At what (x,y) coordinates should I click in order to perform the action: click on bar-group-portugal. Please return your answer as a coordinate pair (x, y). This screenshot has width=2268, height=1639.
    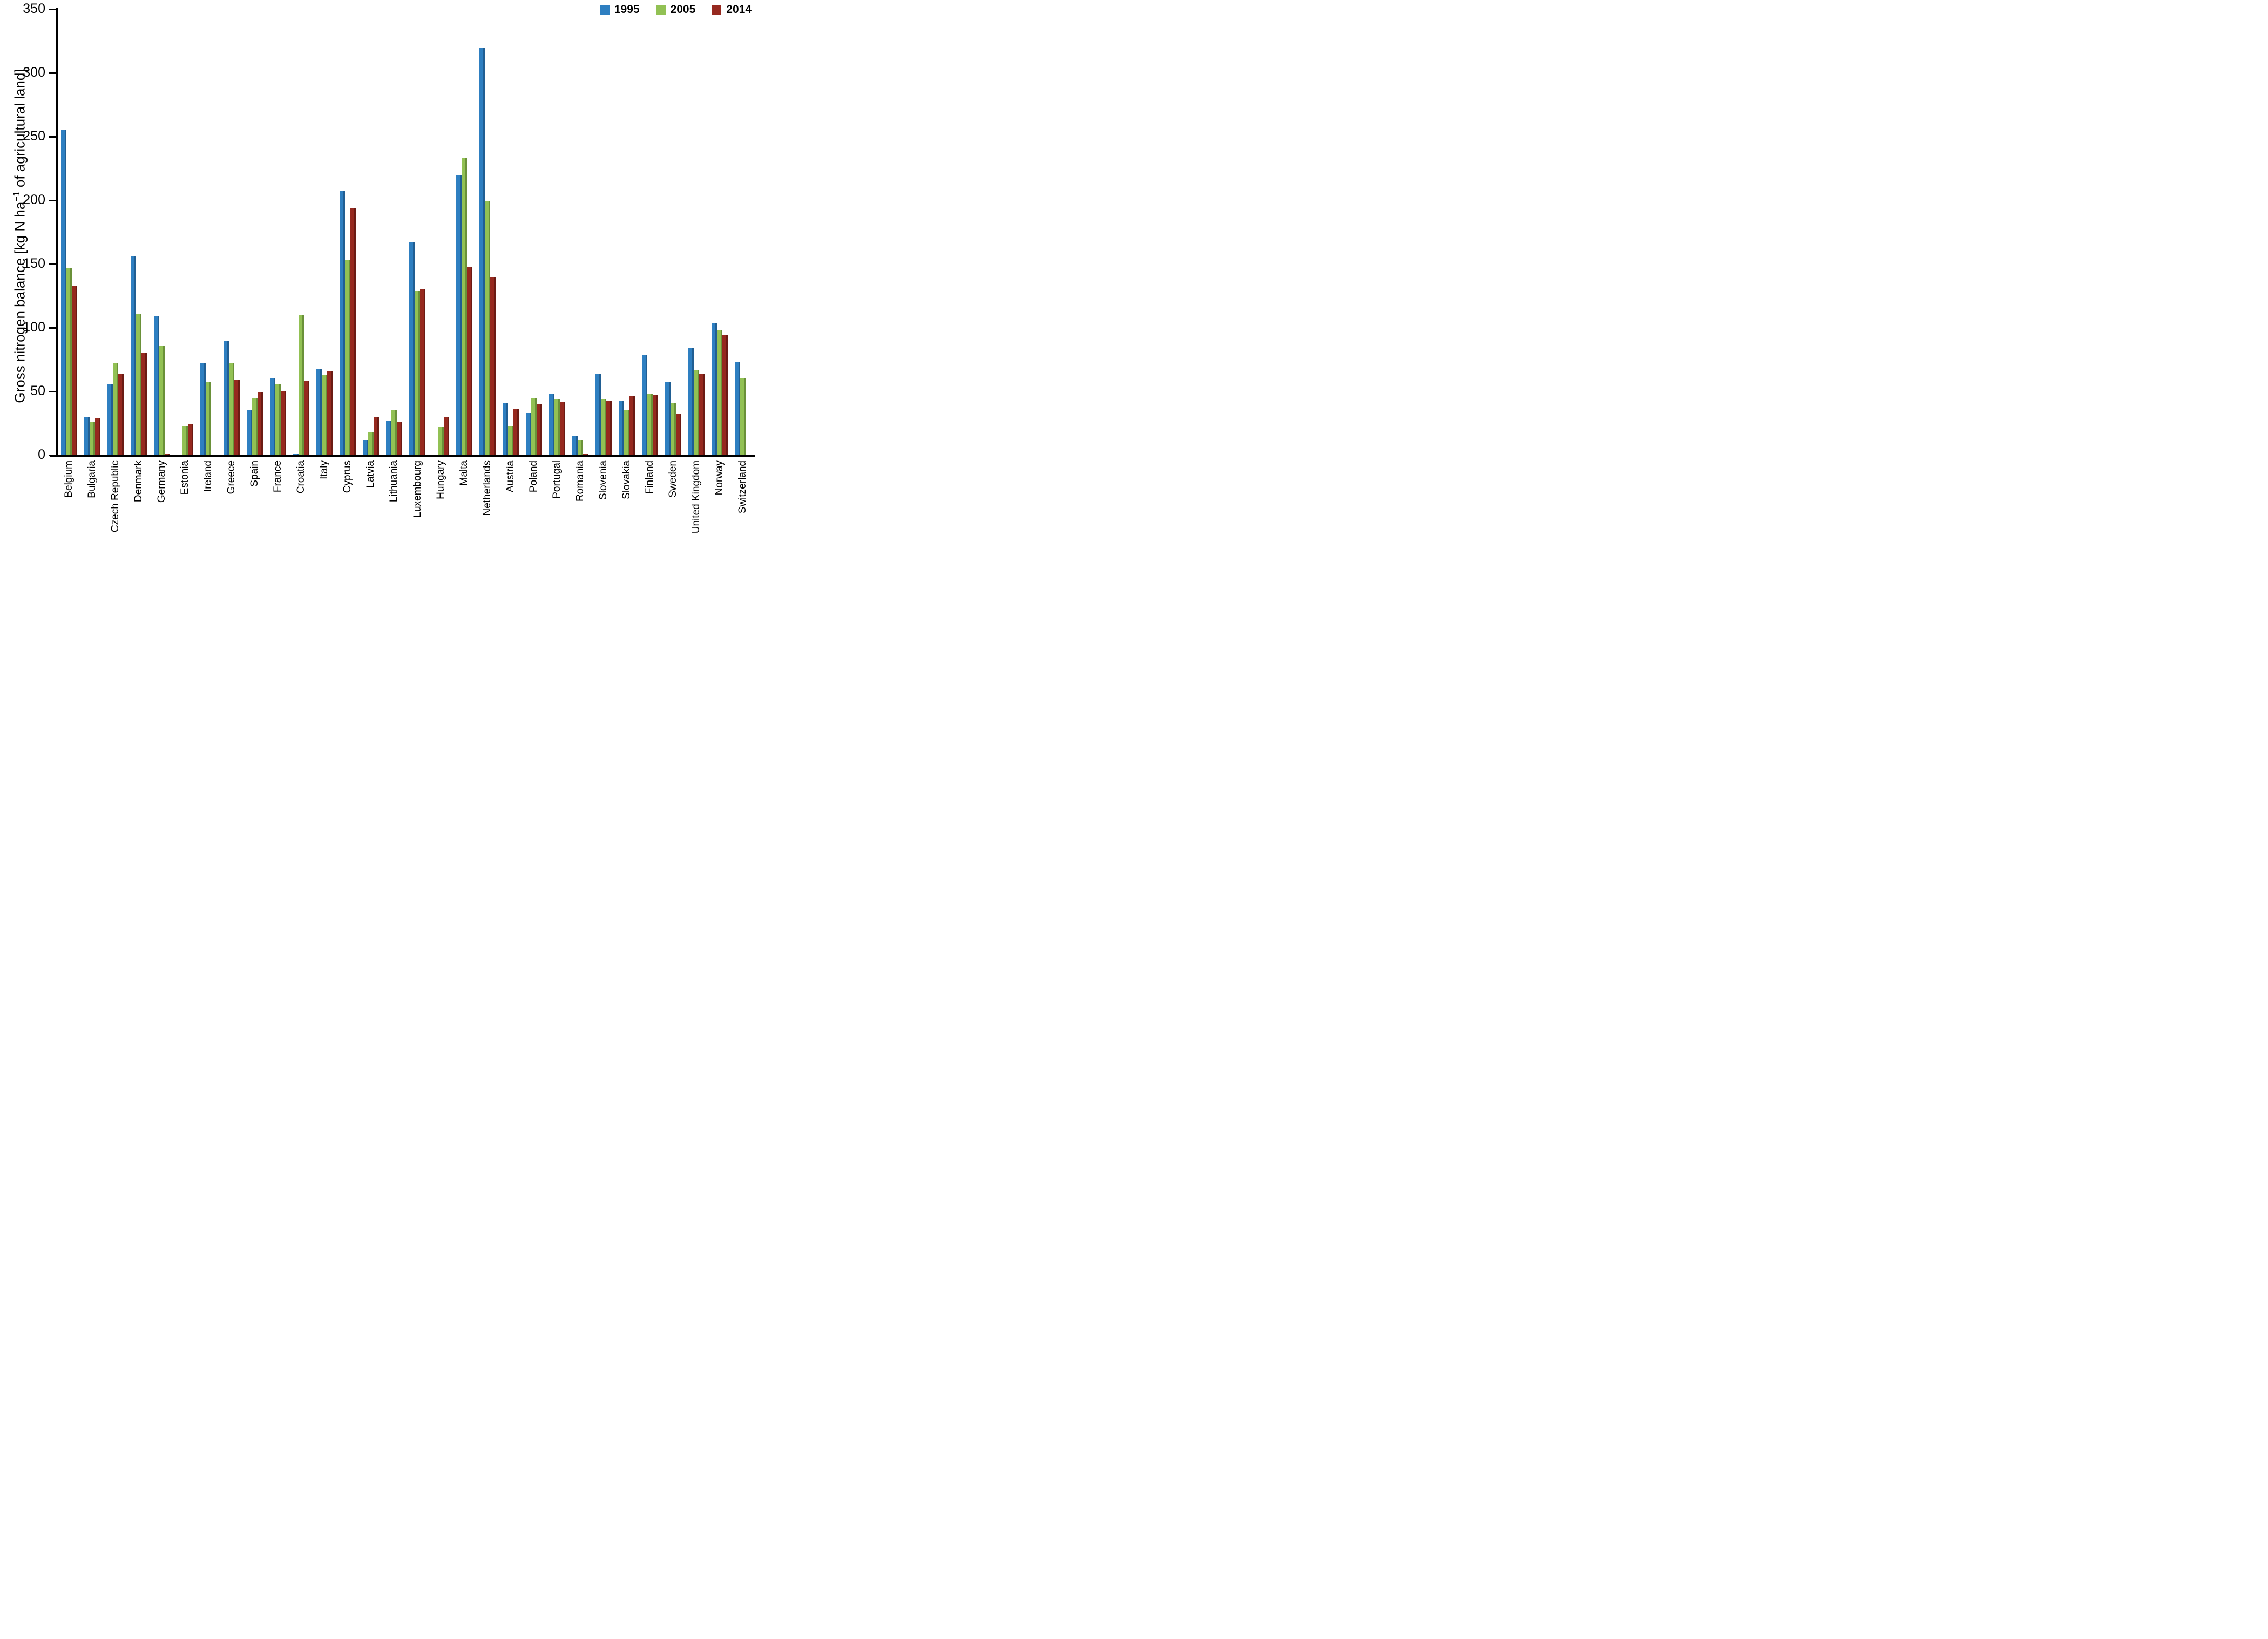
    Looking at the image, I should click on (557, 232).